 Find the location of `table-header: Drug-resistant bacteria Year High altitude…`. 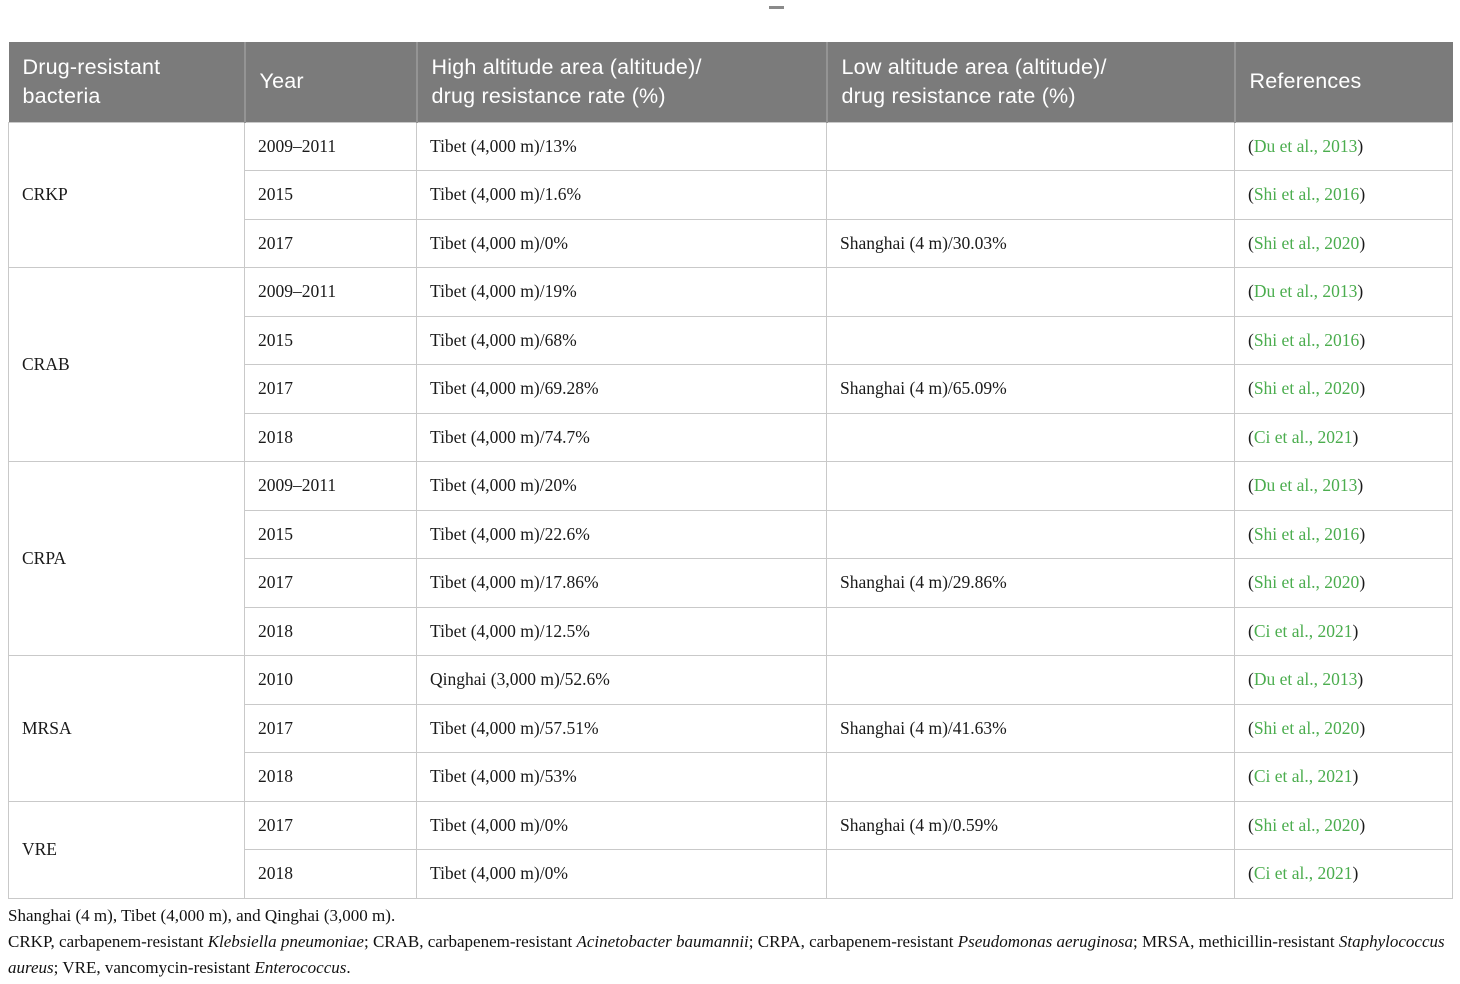

table-header: Drug-resistant bacteria Year High altitude… is located at coordinates (730, 82).